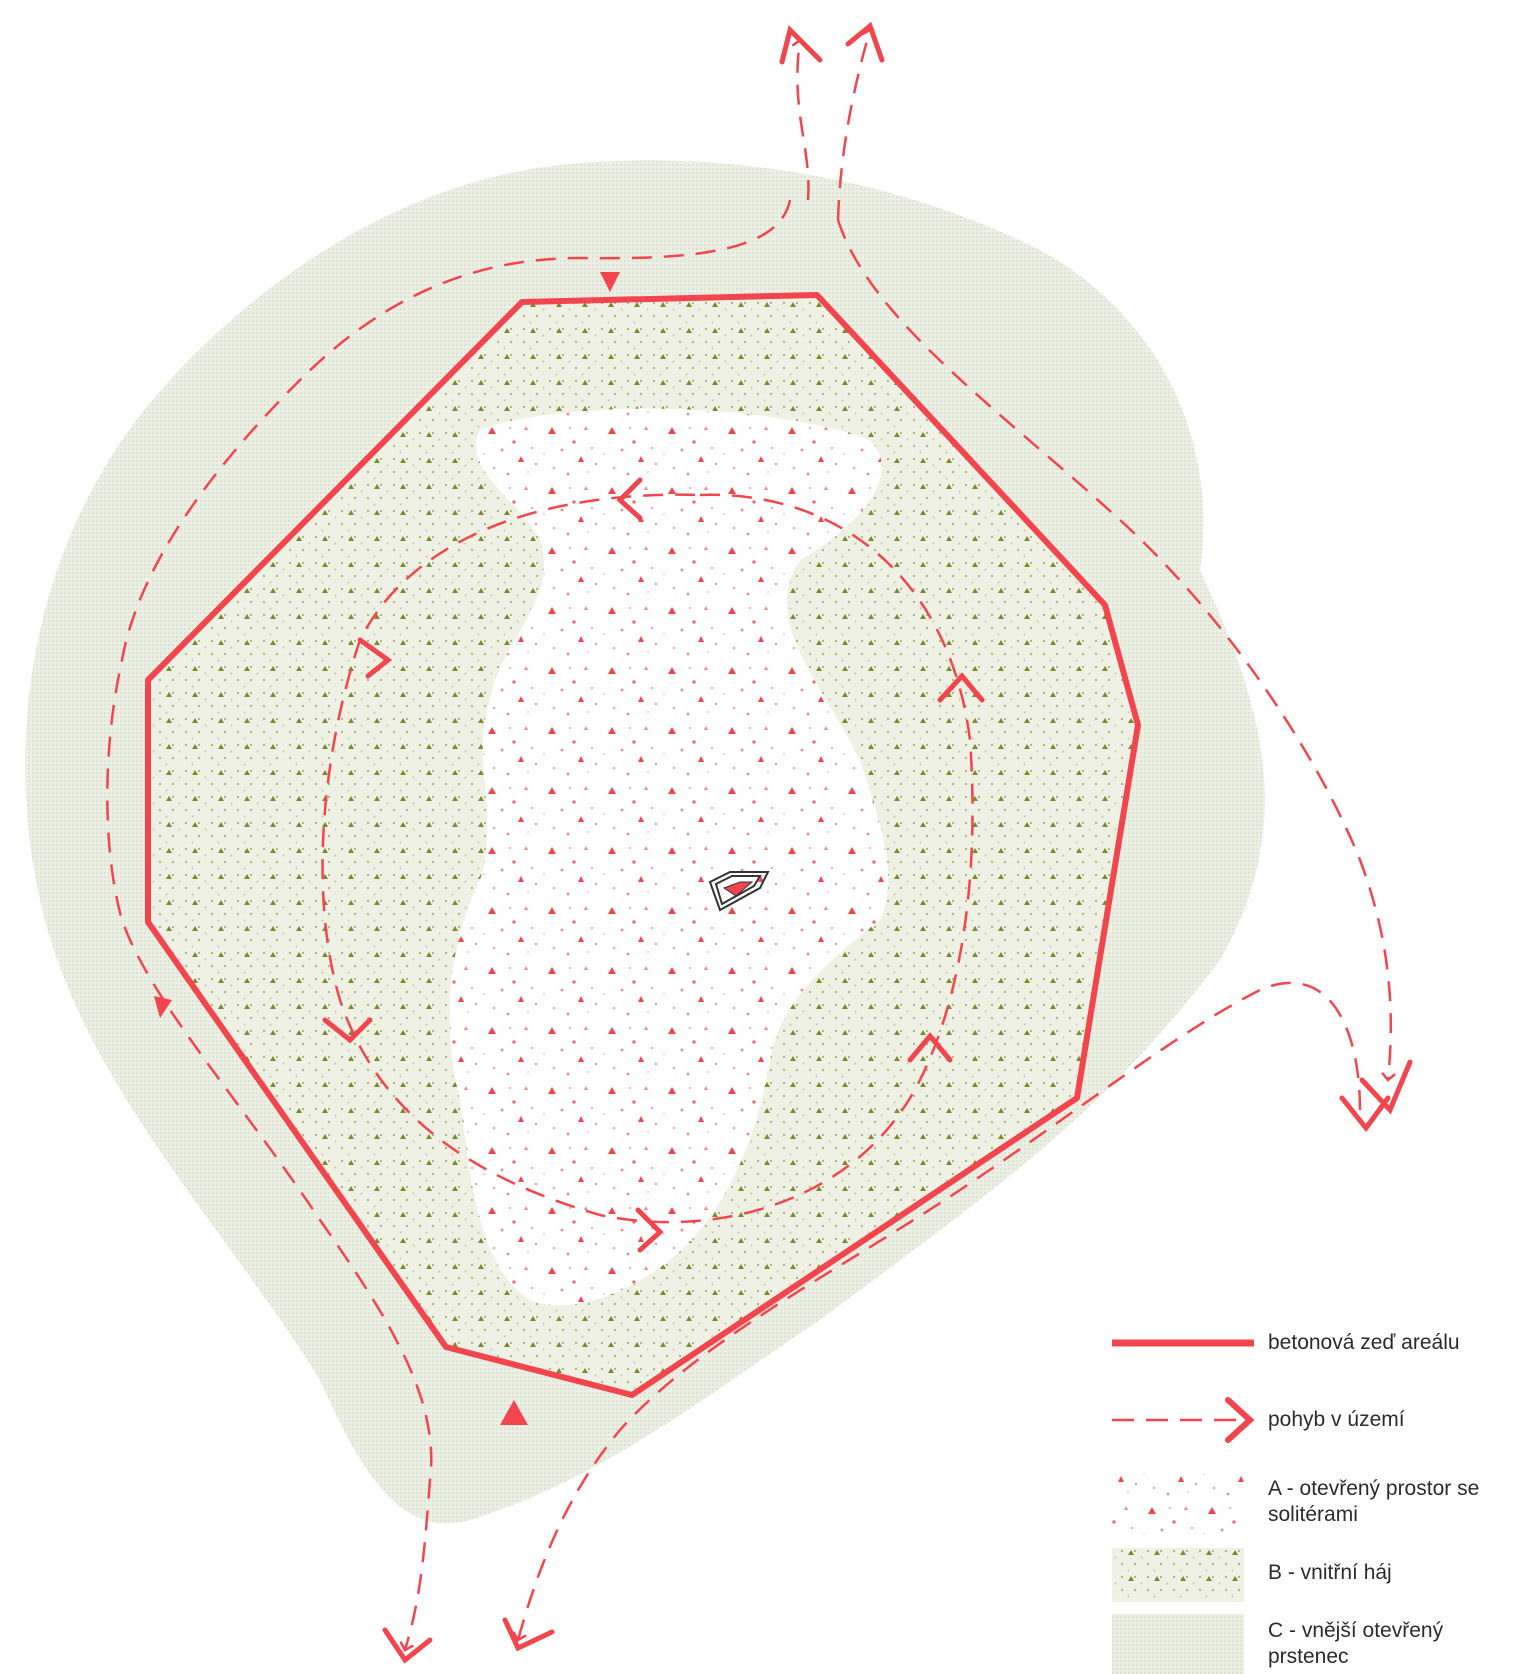 This screenshot has width=1538, height=1674. Describe the element at coordinates (1330, 1572) in the screenshot. I see `legend-zone-b-label: B - vnitřní háj` at that location.